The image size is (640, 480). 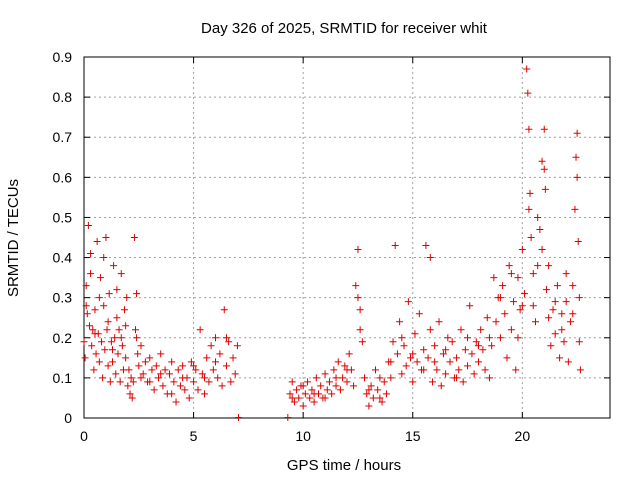 I want to click on y-tick-label: 0.2, so click(x=63, y=338).